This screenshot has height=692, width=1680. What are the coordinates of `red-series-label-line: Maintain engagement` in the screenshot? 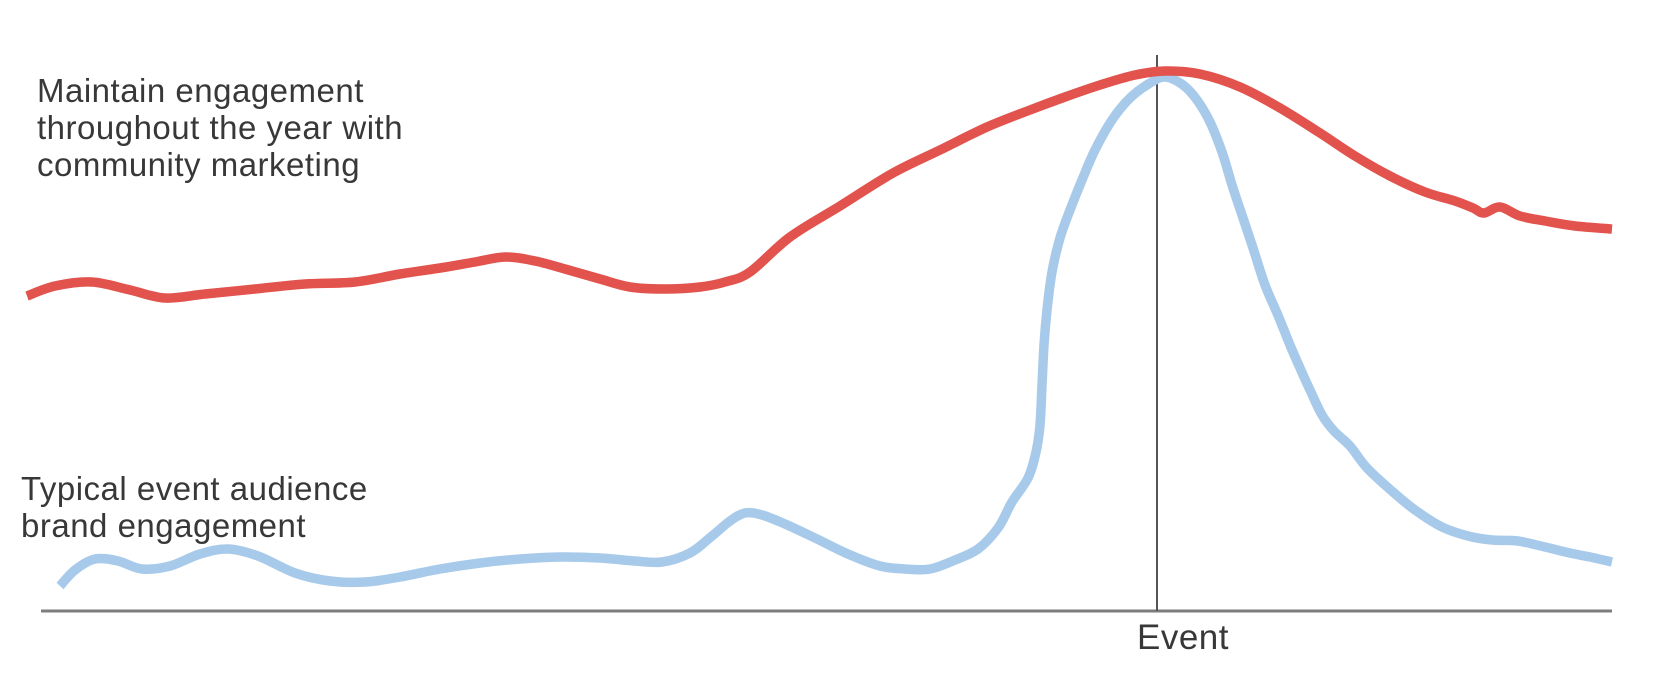 It's located at (200, 90).